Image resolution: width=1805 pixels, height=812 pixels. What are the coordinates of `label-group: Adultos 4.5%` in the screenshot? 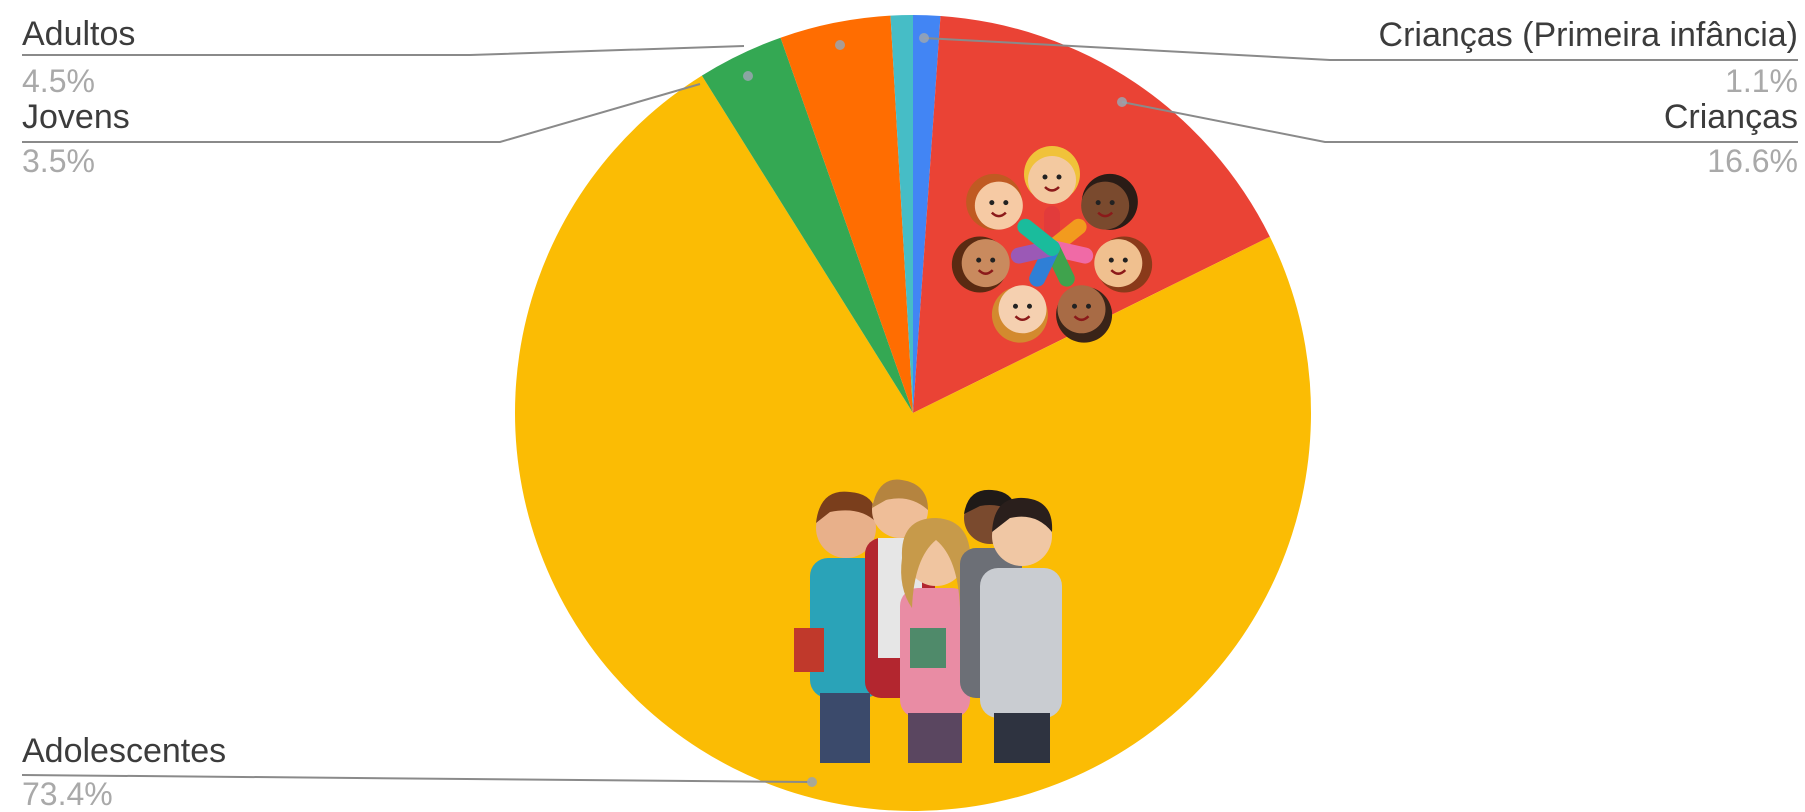 It's located at (433, 57).